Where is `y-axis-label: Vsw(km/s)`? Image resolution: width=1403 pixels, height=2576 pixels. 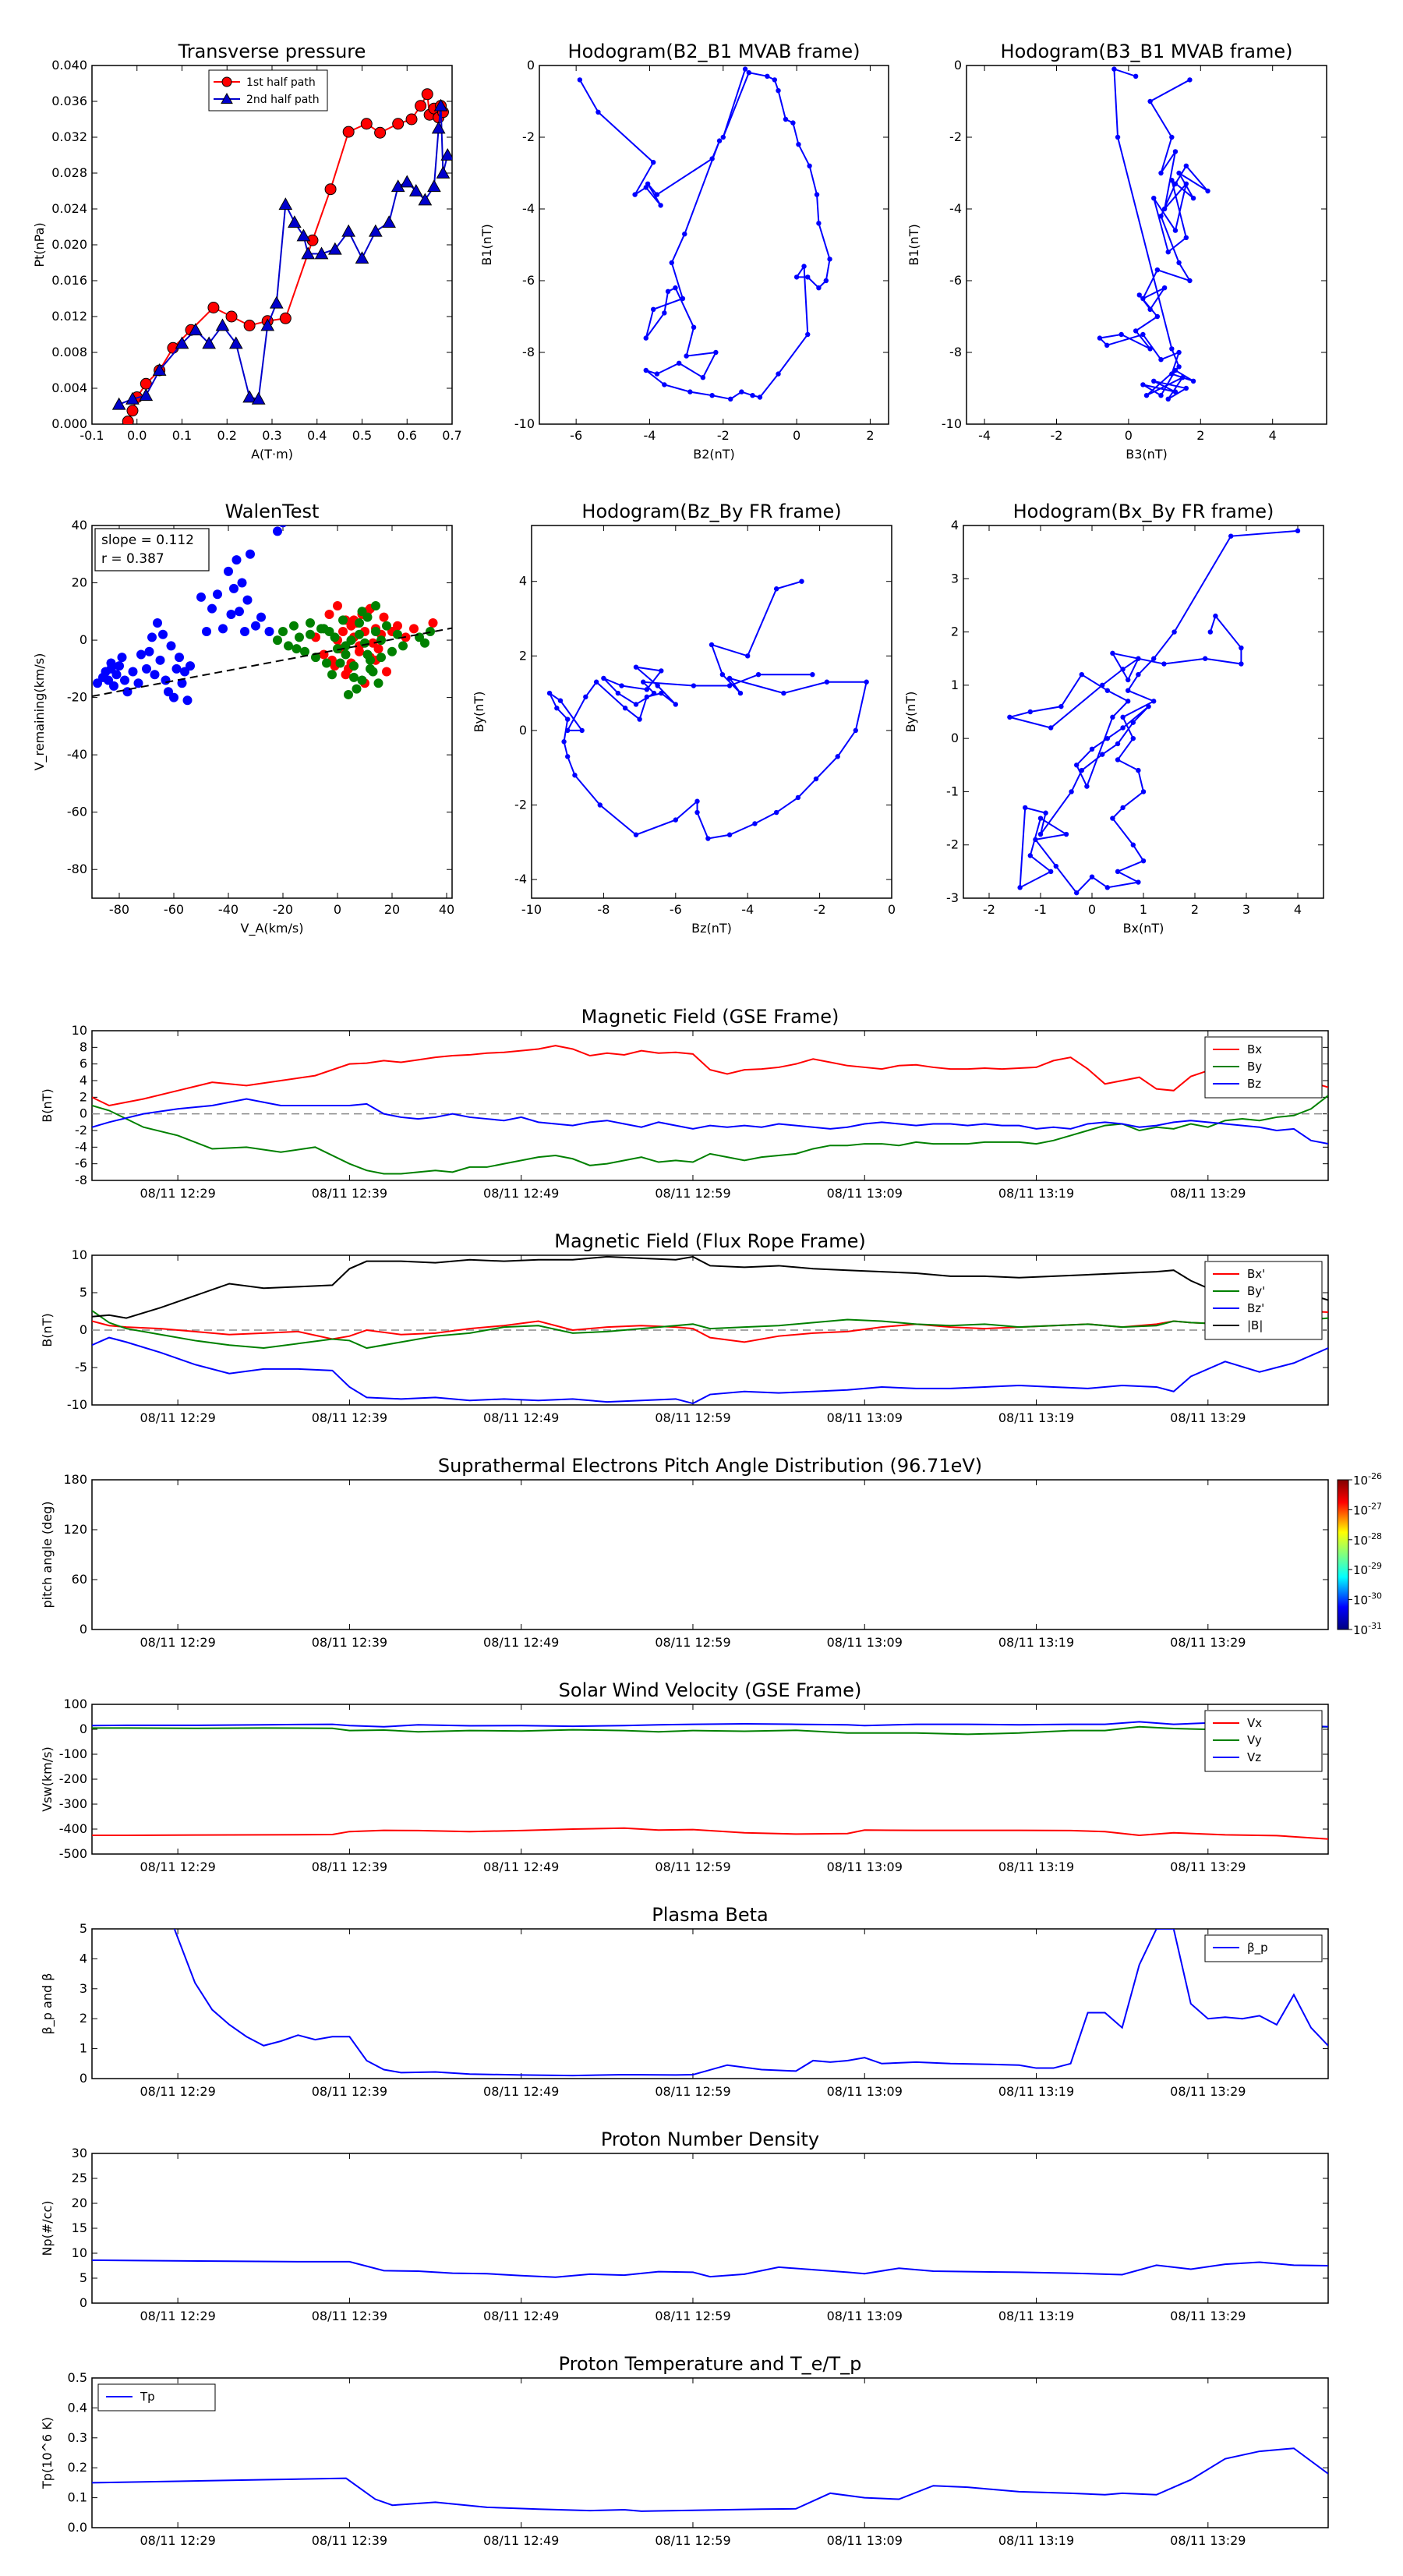 y-axis-label: Vsw(km/s) is located at coordinates (47, 1778).